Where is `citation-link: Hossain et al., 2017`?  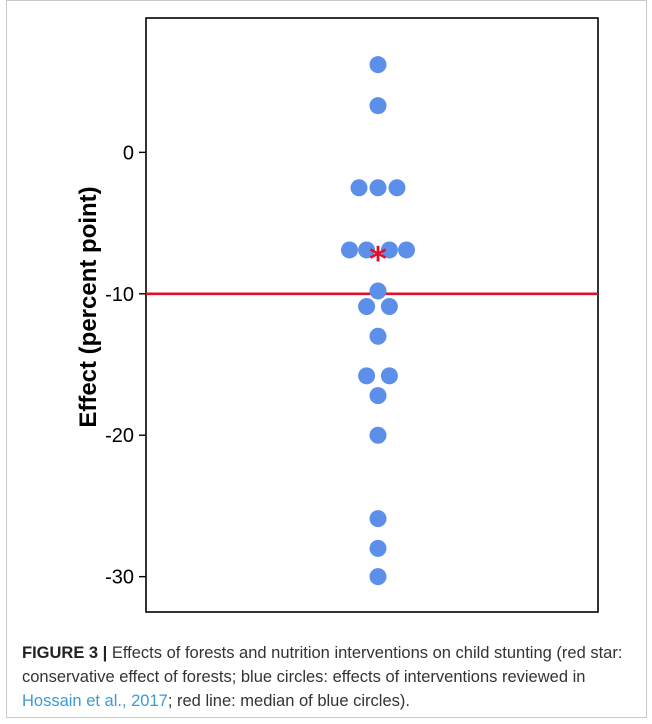 citation-link: Hossain et al., 2017 is located at coordinates (95, 701).